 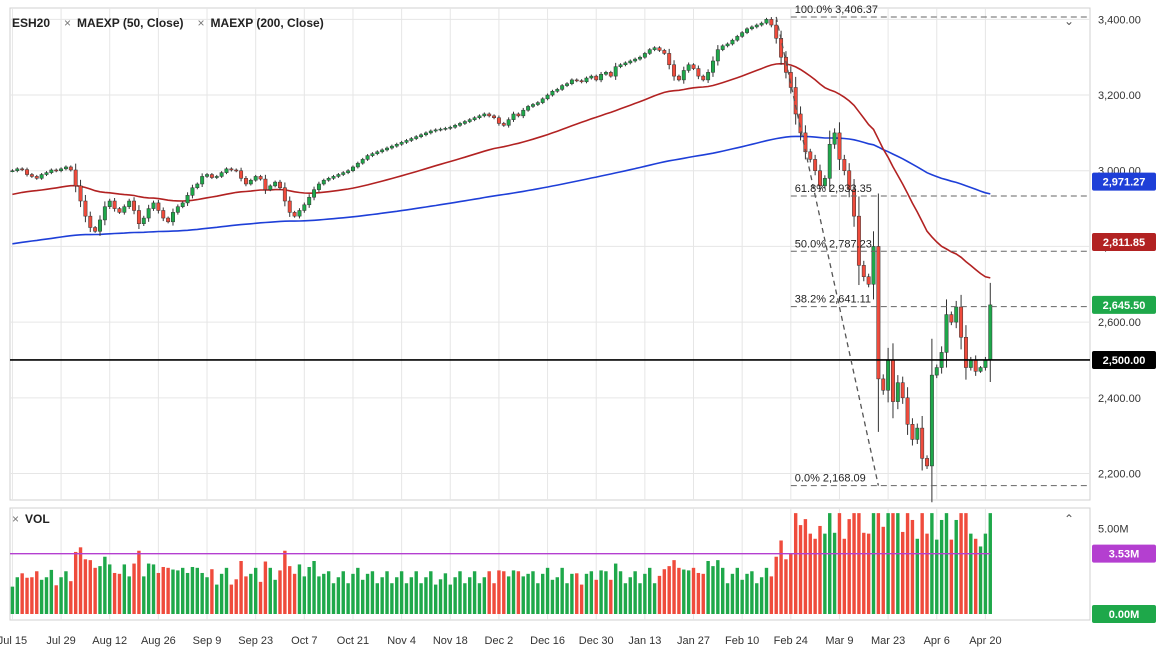 I want to click on fib-trend-line, so click(x=827, y=251).